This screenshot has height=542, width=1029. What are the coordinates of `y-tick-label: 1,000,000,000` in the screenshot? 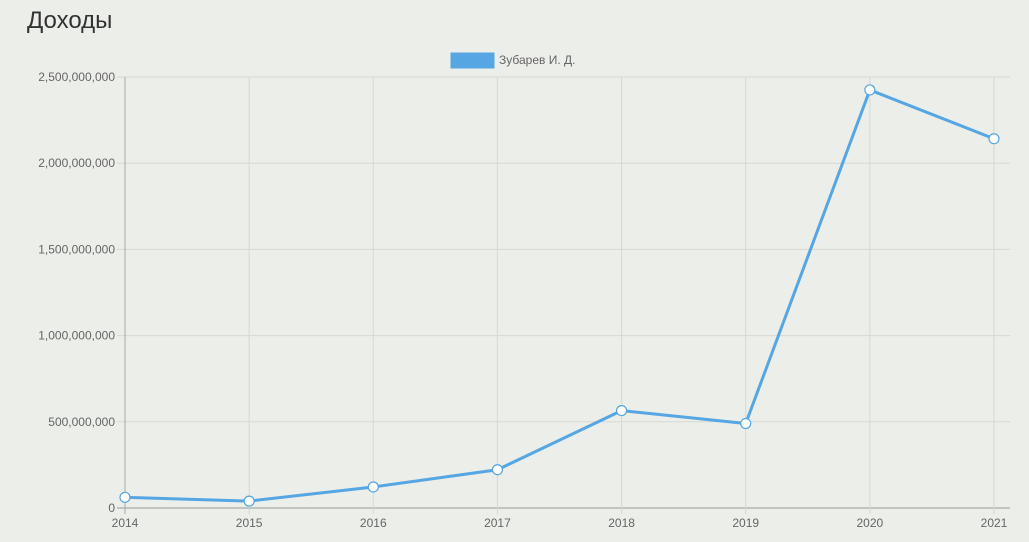 It's located at (76, 336).